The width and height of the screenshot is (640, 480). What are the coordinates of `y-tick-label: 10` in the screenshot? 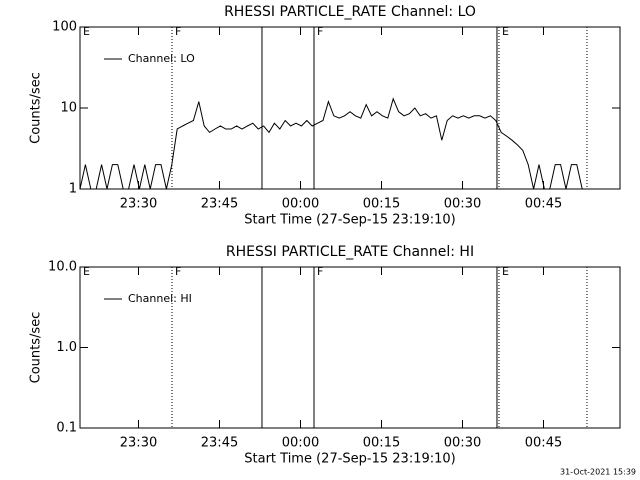 It's located at (68, 108).